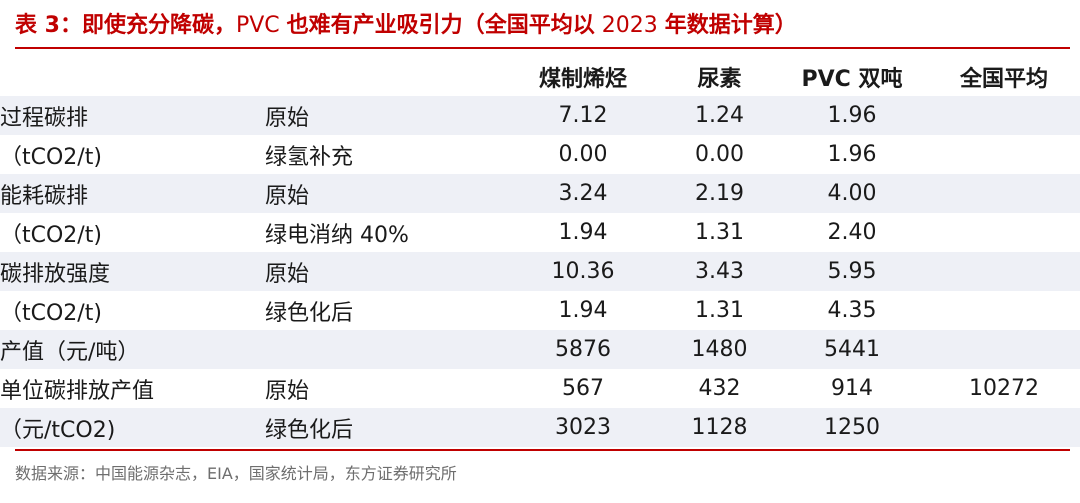 The height and width of the screenshot is (503, 1080). What do you see at coordinates (719, 271) in the screenshot?
I see `table-cell: 3.43` at bounding box center [719, 271].